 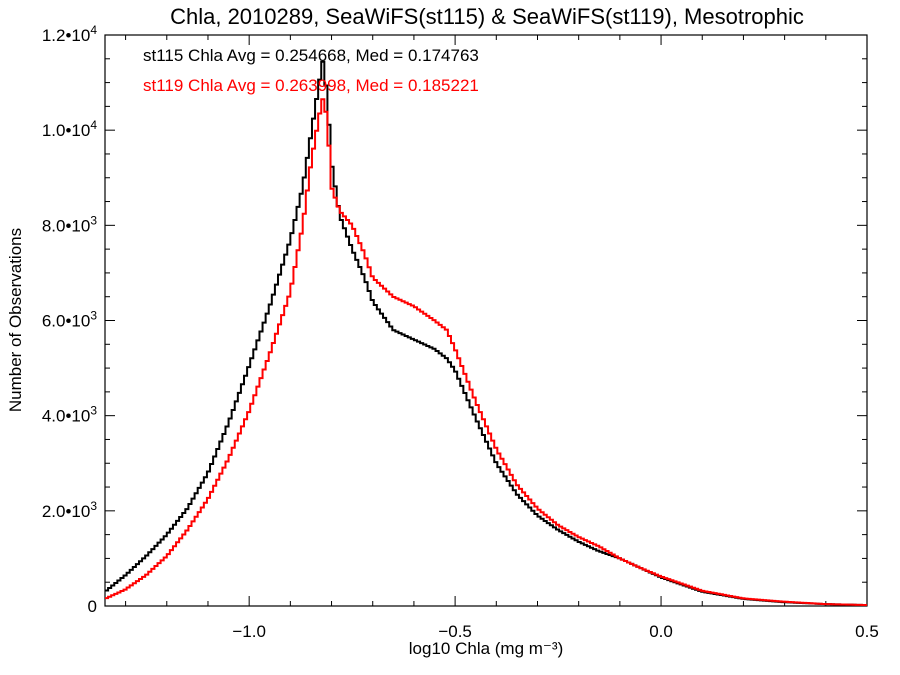 What do you see at coordinates (70, 224) in the screenshot?
I see `y-tick-label: 8.0•103` at bounding box center [70, 224].